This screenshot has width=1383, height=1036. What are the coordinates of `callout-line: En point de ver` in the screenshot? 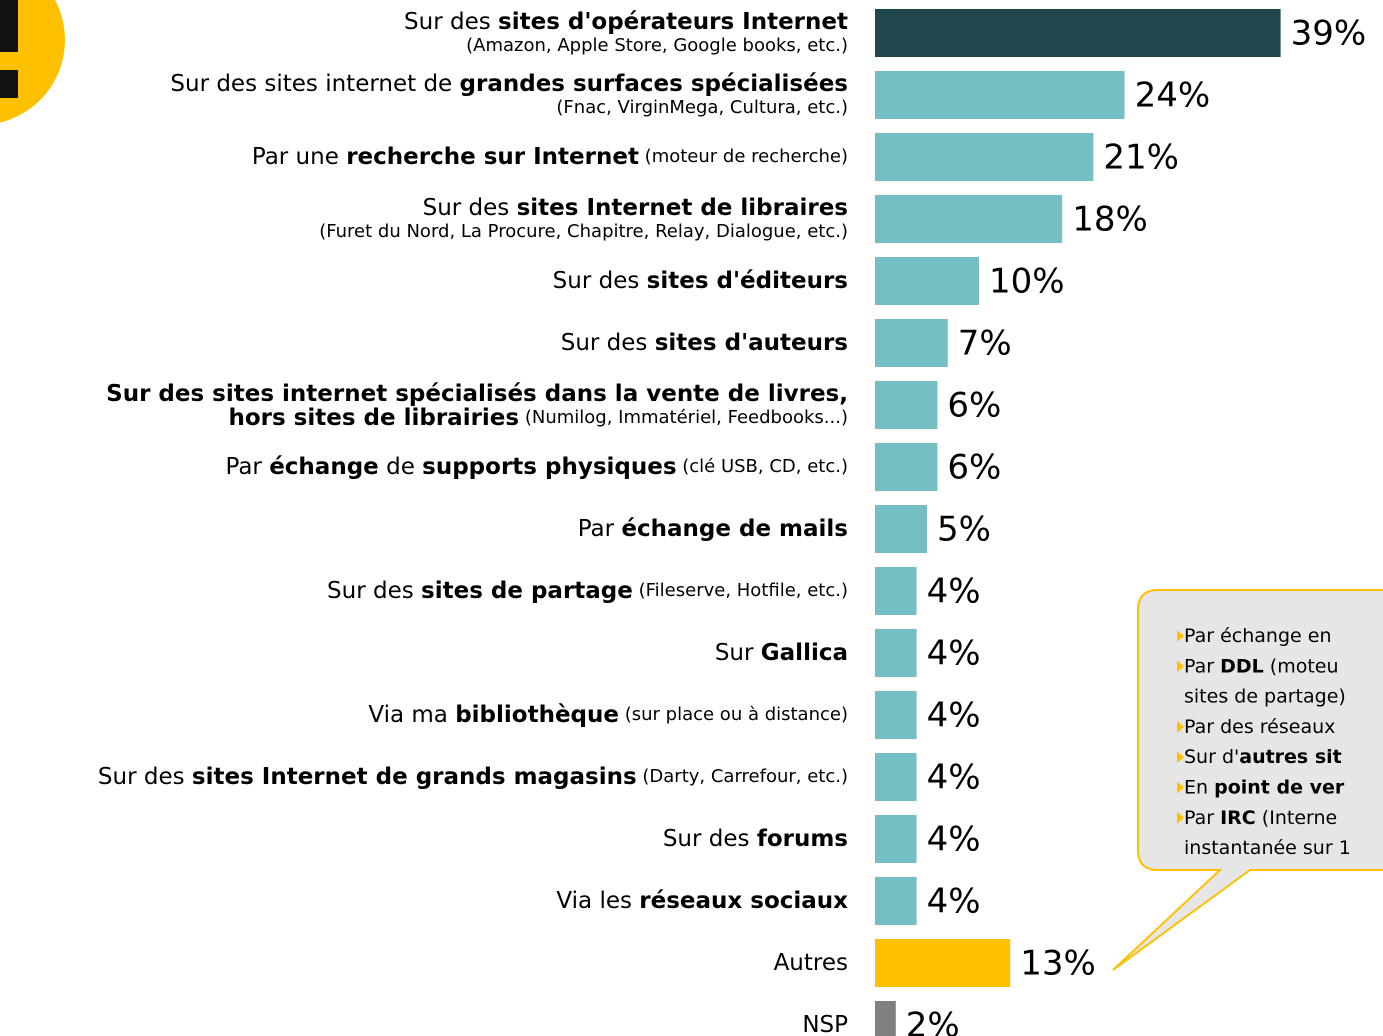 It's located at (1264, 787).